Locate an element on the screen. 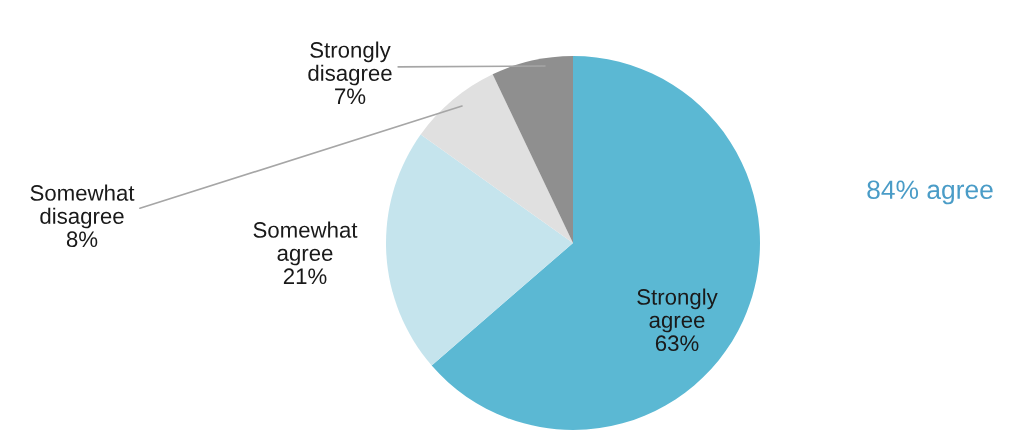  data-label: 7% is located at coordinates (350, 96).